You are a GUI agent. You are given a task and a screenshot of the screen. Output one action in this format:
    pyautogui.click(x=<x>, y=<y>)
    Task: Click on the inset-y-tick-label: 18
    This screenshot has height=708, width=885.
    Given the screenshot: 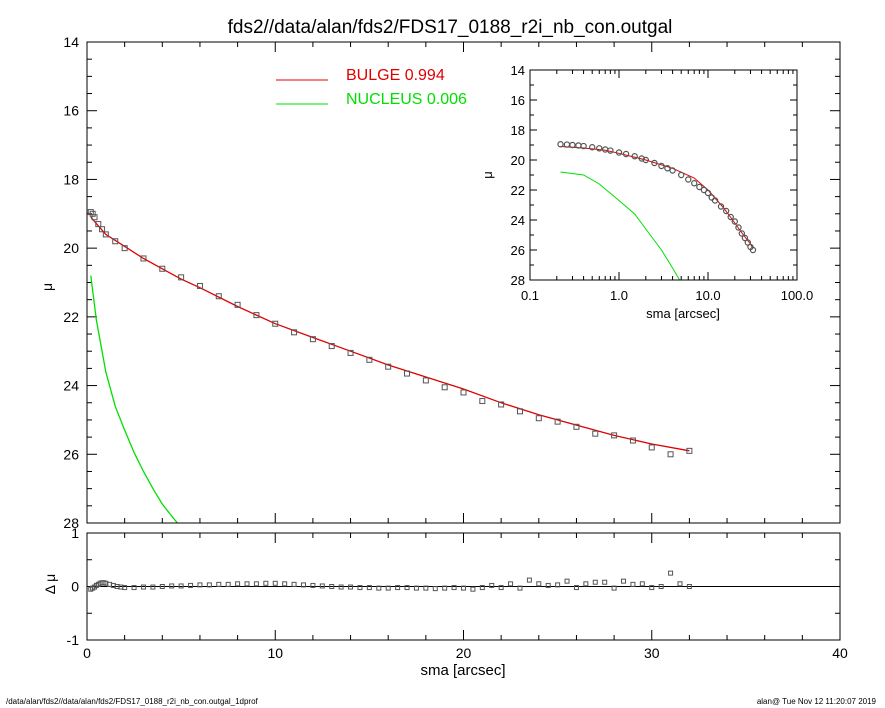 What is the action you would take?
    pyautogui.click(x=518, y=130)
    